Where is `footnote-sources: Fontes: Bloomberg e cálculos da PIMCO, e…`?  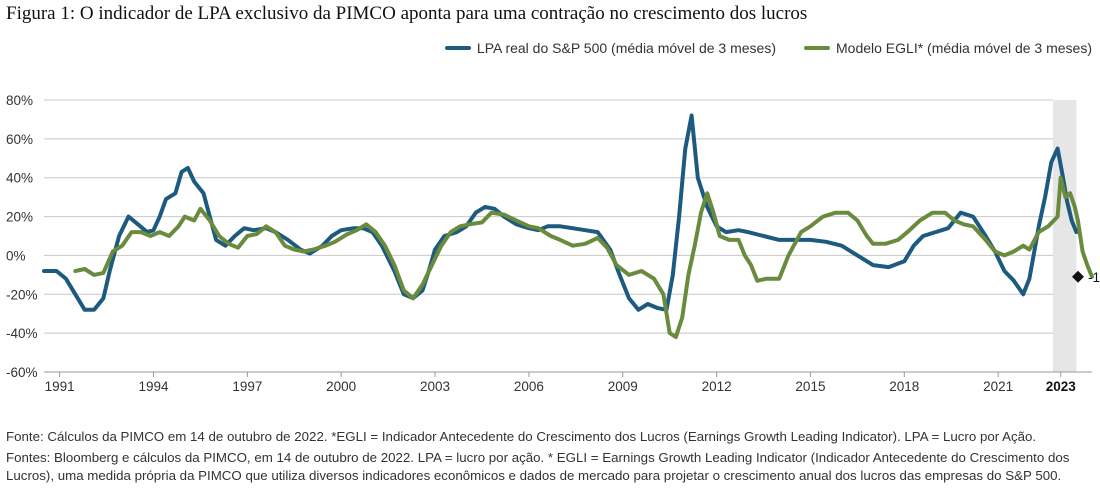 footnote-sources: Fontes: Bloomberg e cálculos da PIMCO, e… is located at coordinates (538, 466).